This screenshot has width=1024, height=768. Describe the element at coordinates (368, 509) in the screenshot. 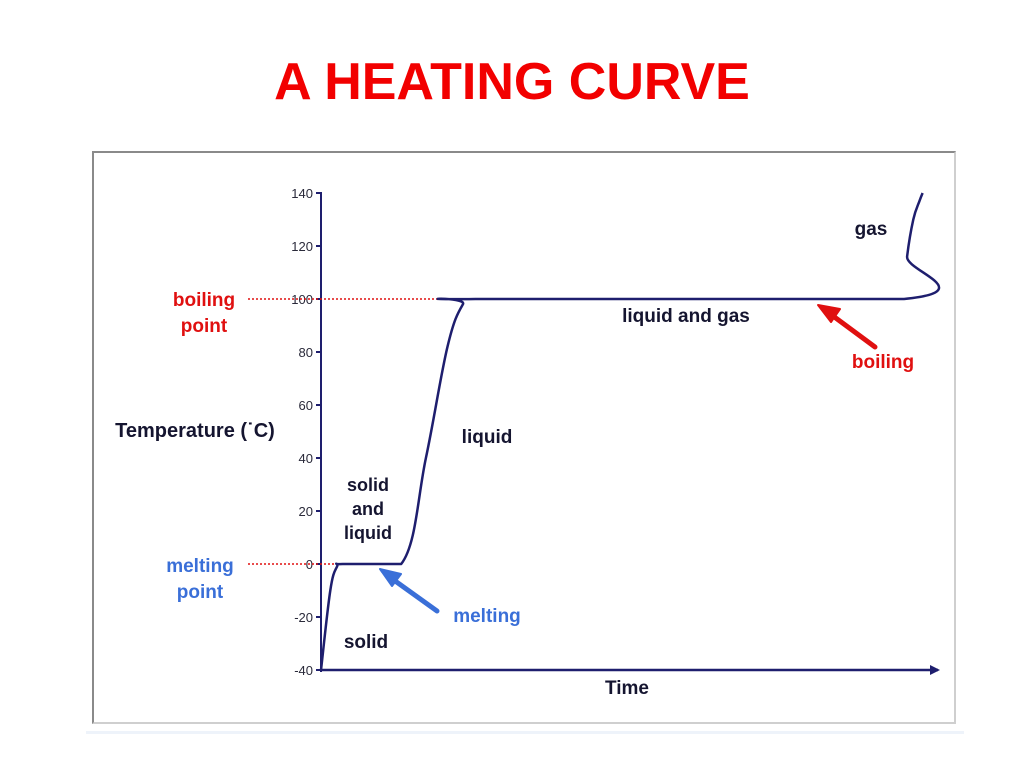

I see `region-label-solid-and-liquid-2: and` at that location.